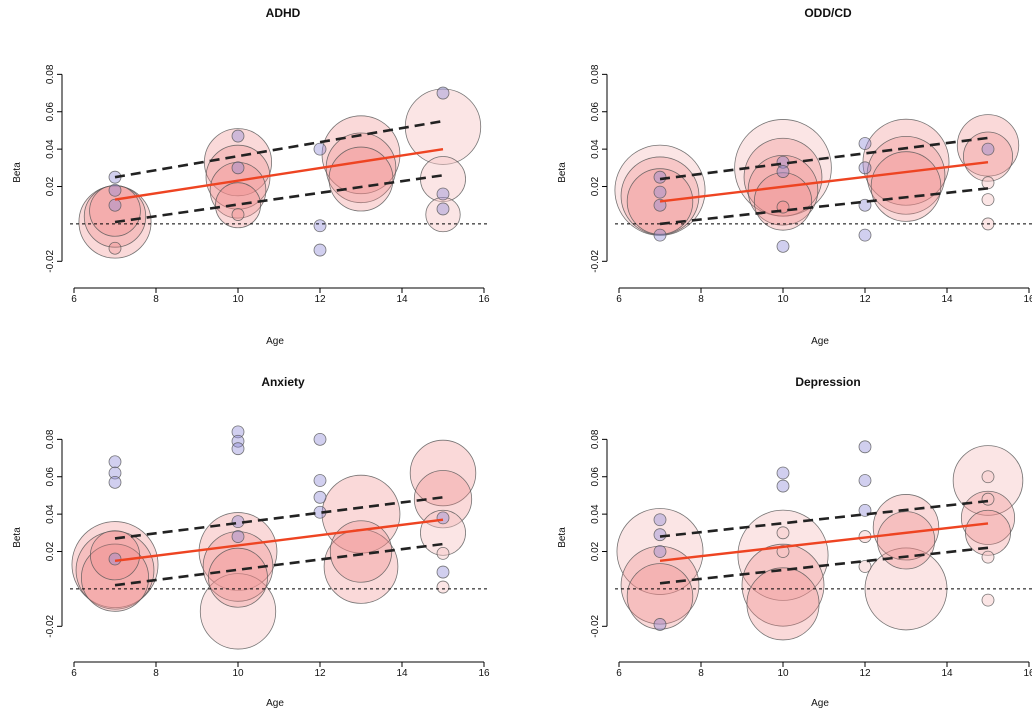  Describe the element at coordinates (283, 382) in the screenshot. I see `panel-title: Anxiety` at that location.